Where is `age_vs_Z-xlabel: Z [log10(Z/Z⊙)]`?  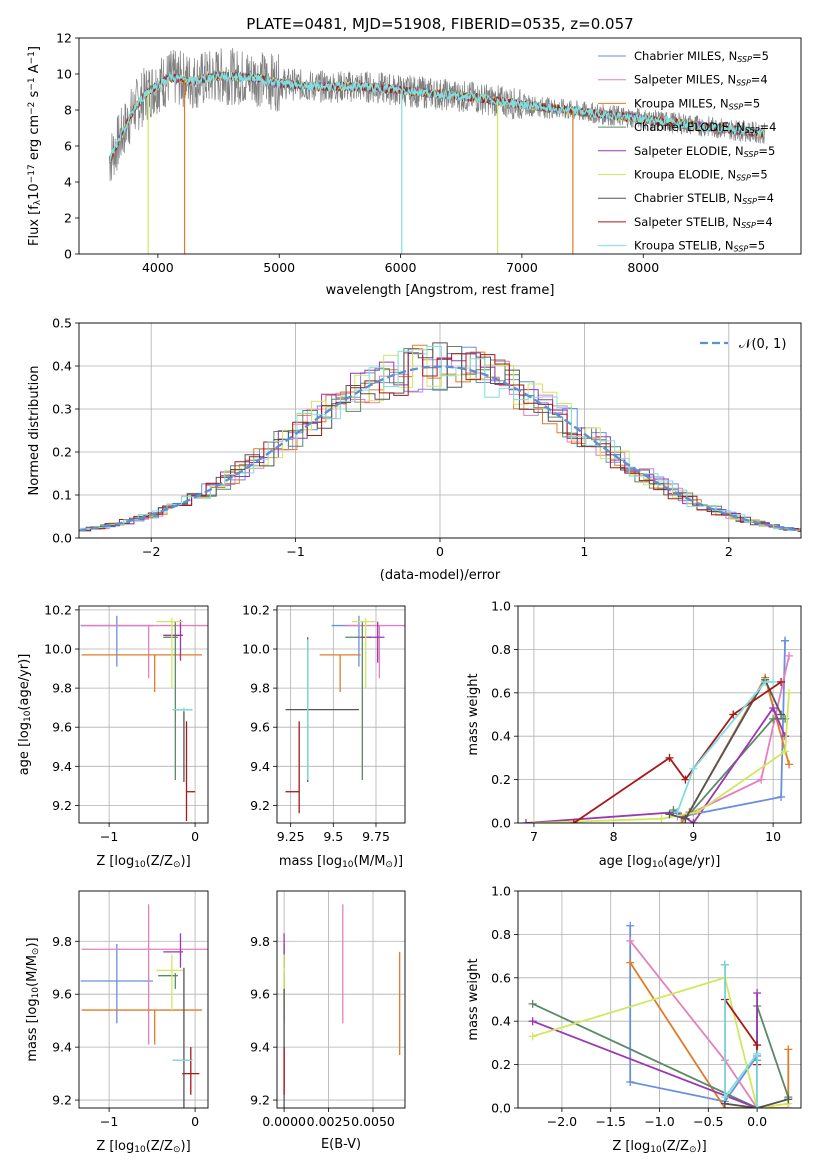
age_vs_Z-xlabel: Z [log10(Z/Z⊙)] is located at coordinates (143, 862).